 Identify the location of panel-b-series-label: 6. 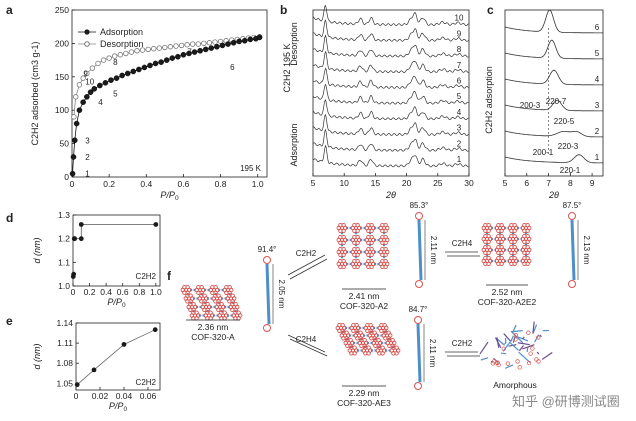
(459, 81).